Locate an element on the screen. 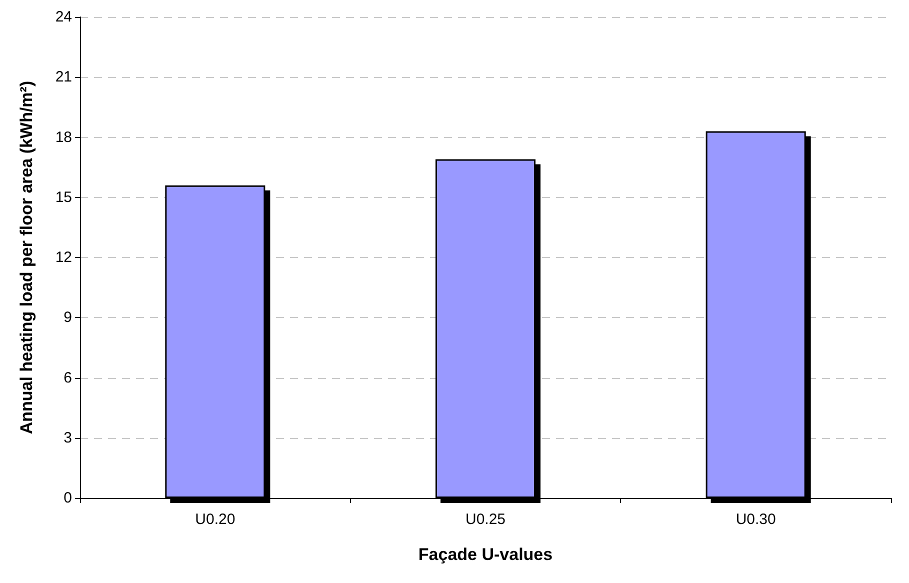 The height and width of the screenshot is (583, 909). y-tick-label: 6 is located at coordinates (68, 377).